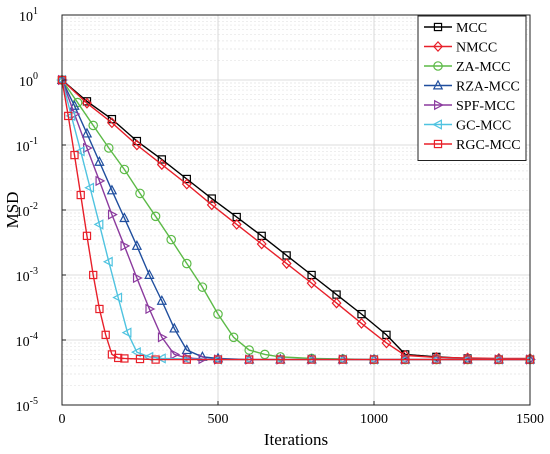  What do you see at coordinates (28, 80) in the screenshot?
I see `y-tick-label: 10⁰` at bounding box center [28, 80].